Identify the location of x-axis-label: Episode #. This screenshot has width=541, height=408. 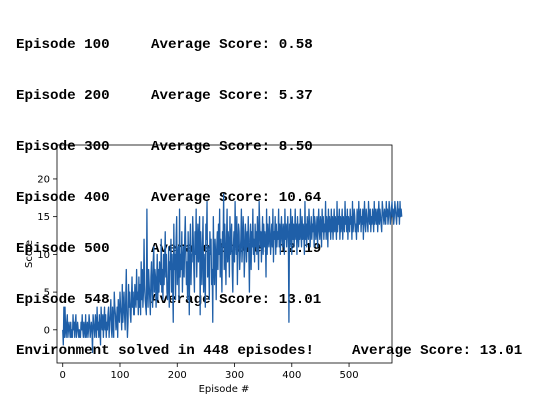
(224, 389).